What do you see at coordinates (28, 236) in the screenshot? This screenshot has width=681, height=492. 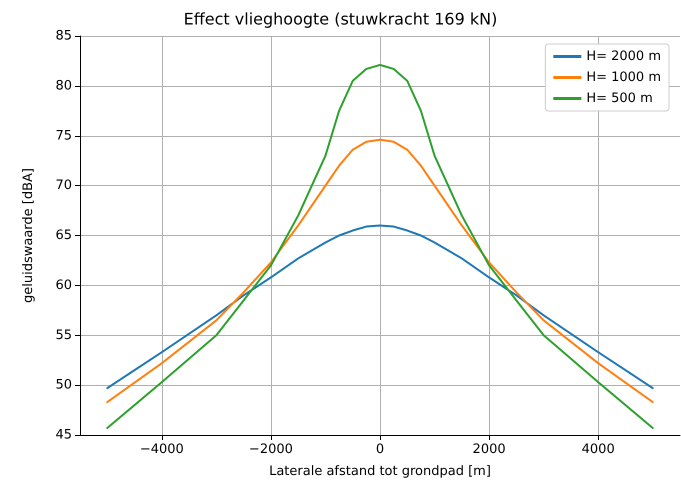 I see `y-axis-title: geluidswaarde [dBA]` at bounding box center [28, 236].